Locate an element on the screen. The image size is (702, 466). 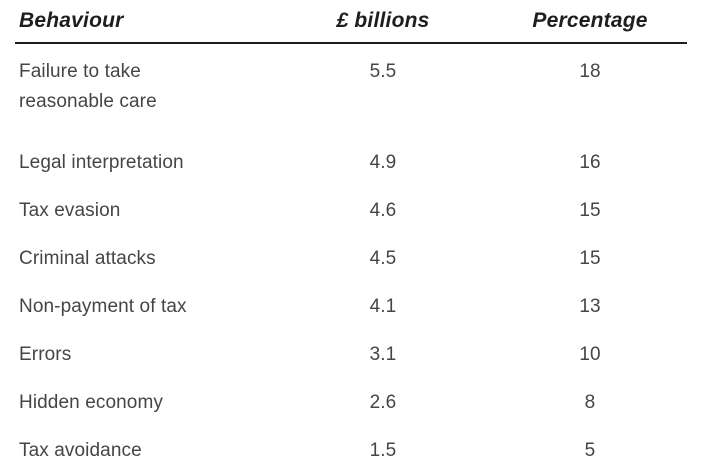
percentage-cell: 10 is located at coordinates (590, 354).